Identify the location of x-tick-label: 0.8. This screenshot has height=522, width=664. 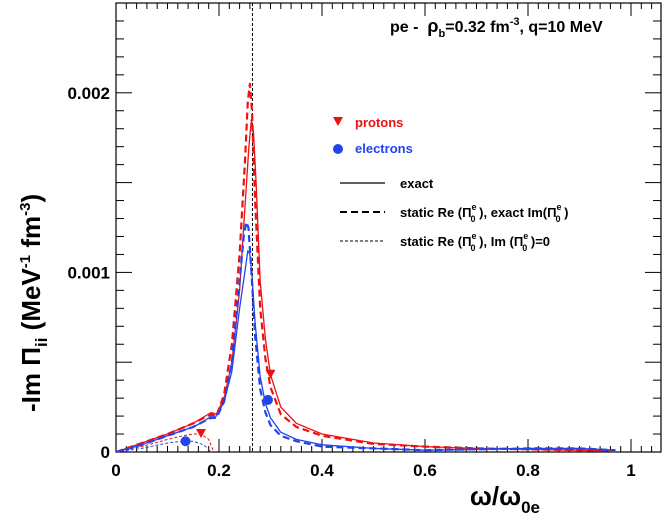
(528, 470).